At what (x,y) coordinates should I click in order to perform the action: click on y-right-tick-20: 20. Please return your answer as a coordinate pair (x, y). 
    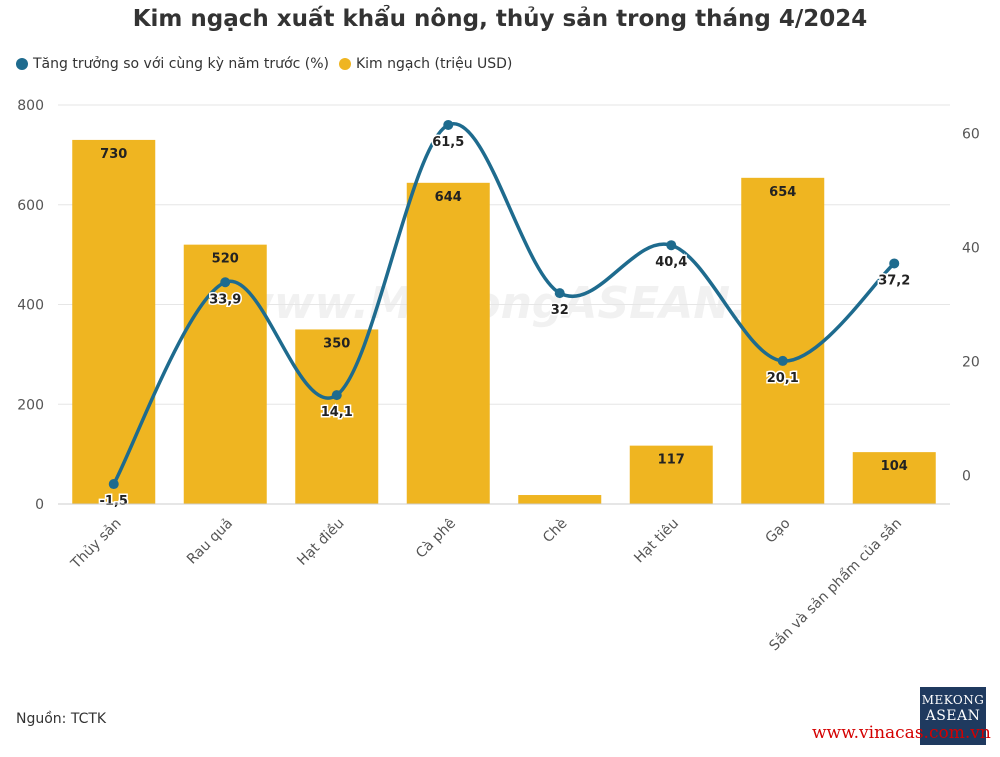
    Looking at the image, I should click on (971, 363).